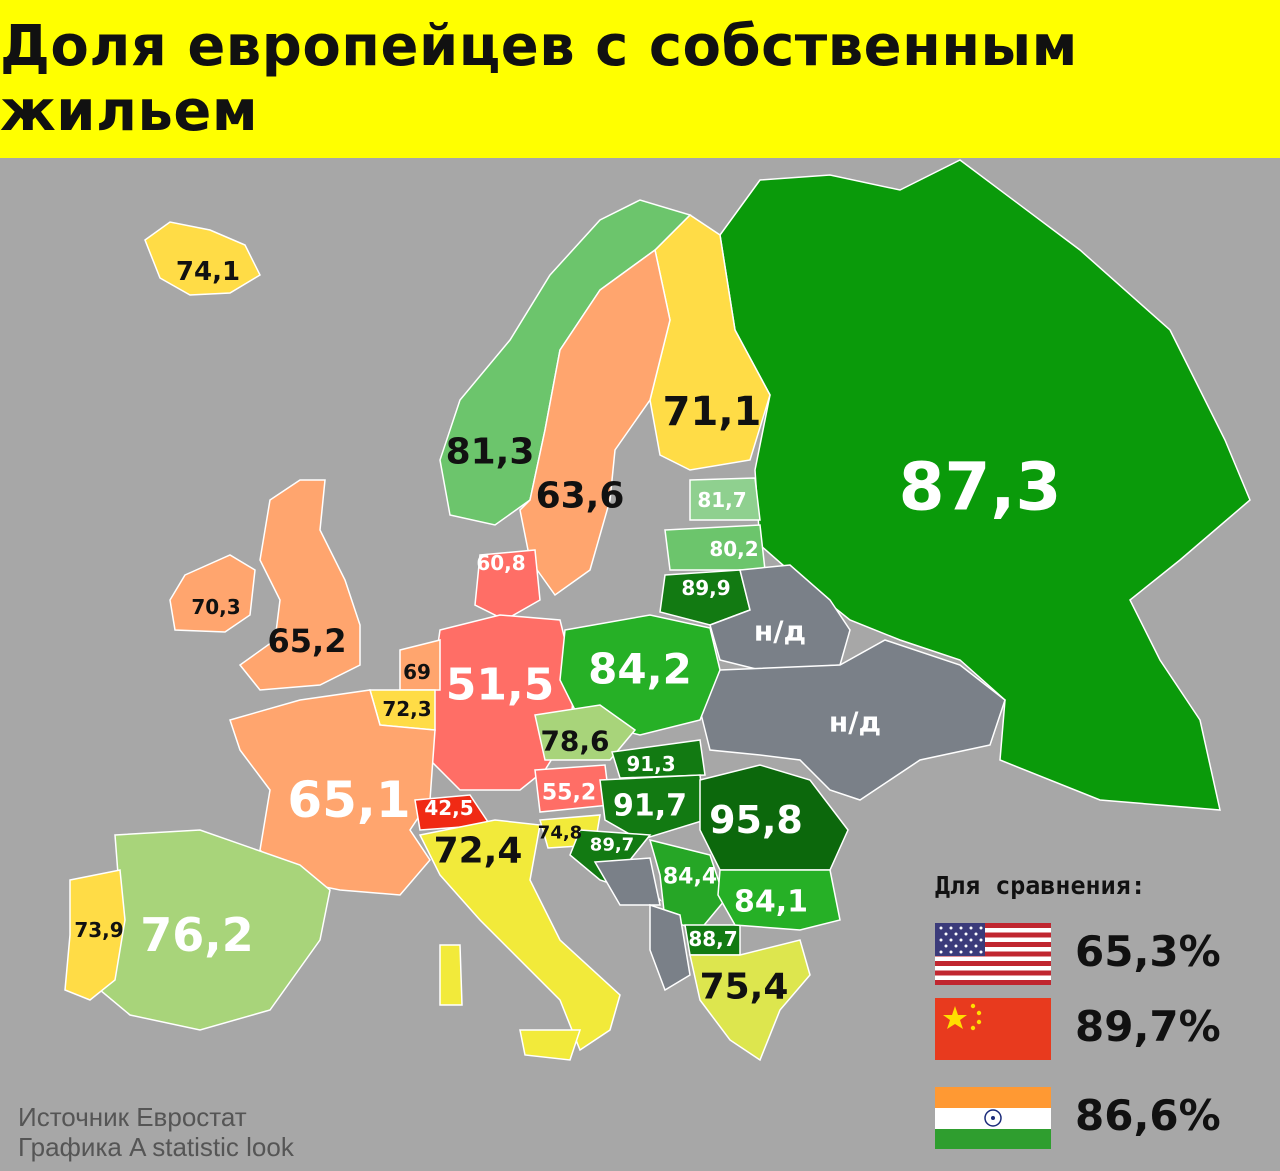 The width and height of the screenshot is (1280, 1171). What do you see at coordinates (349, 800) in the screenshot?
I see `value-label-france: 65,1` at bounding box center [349, 800].